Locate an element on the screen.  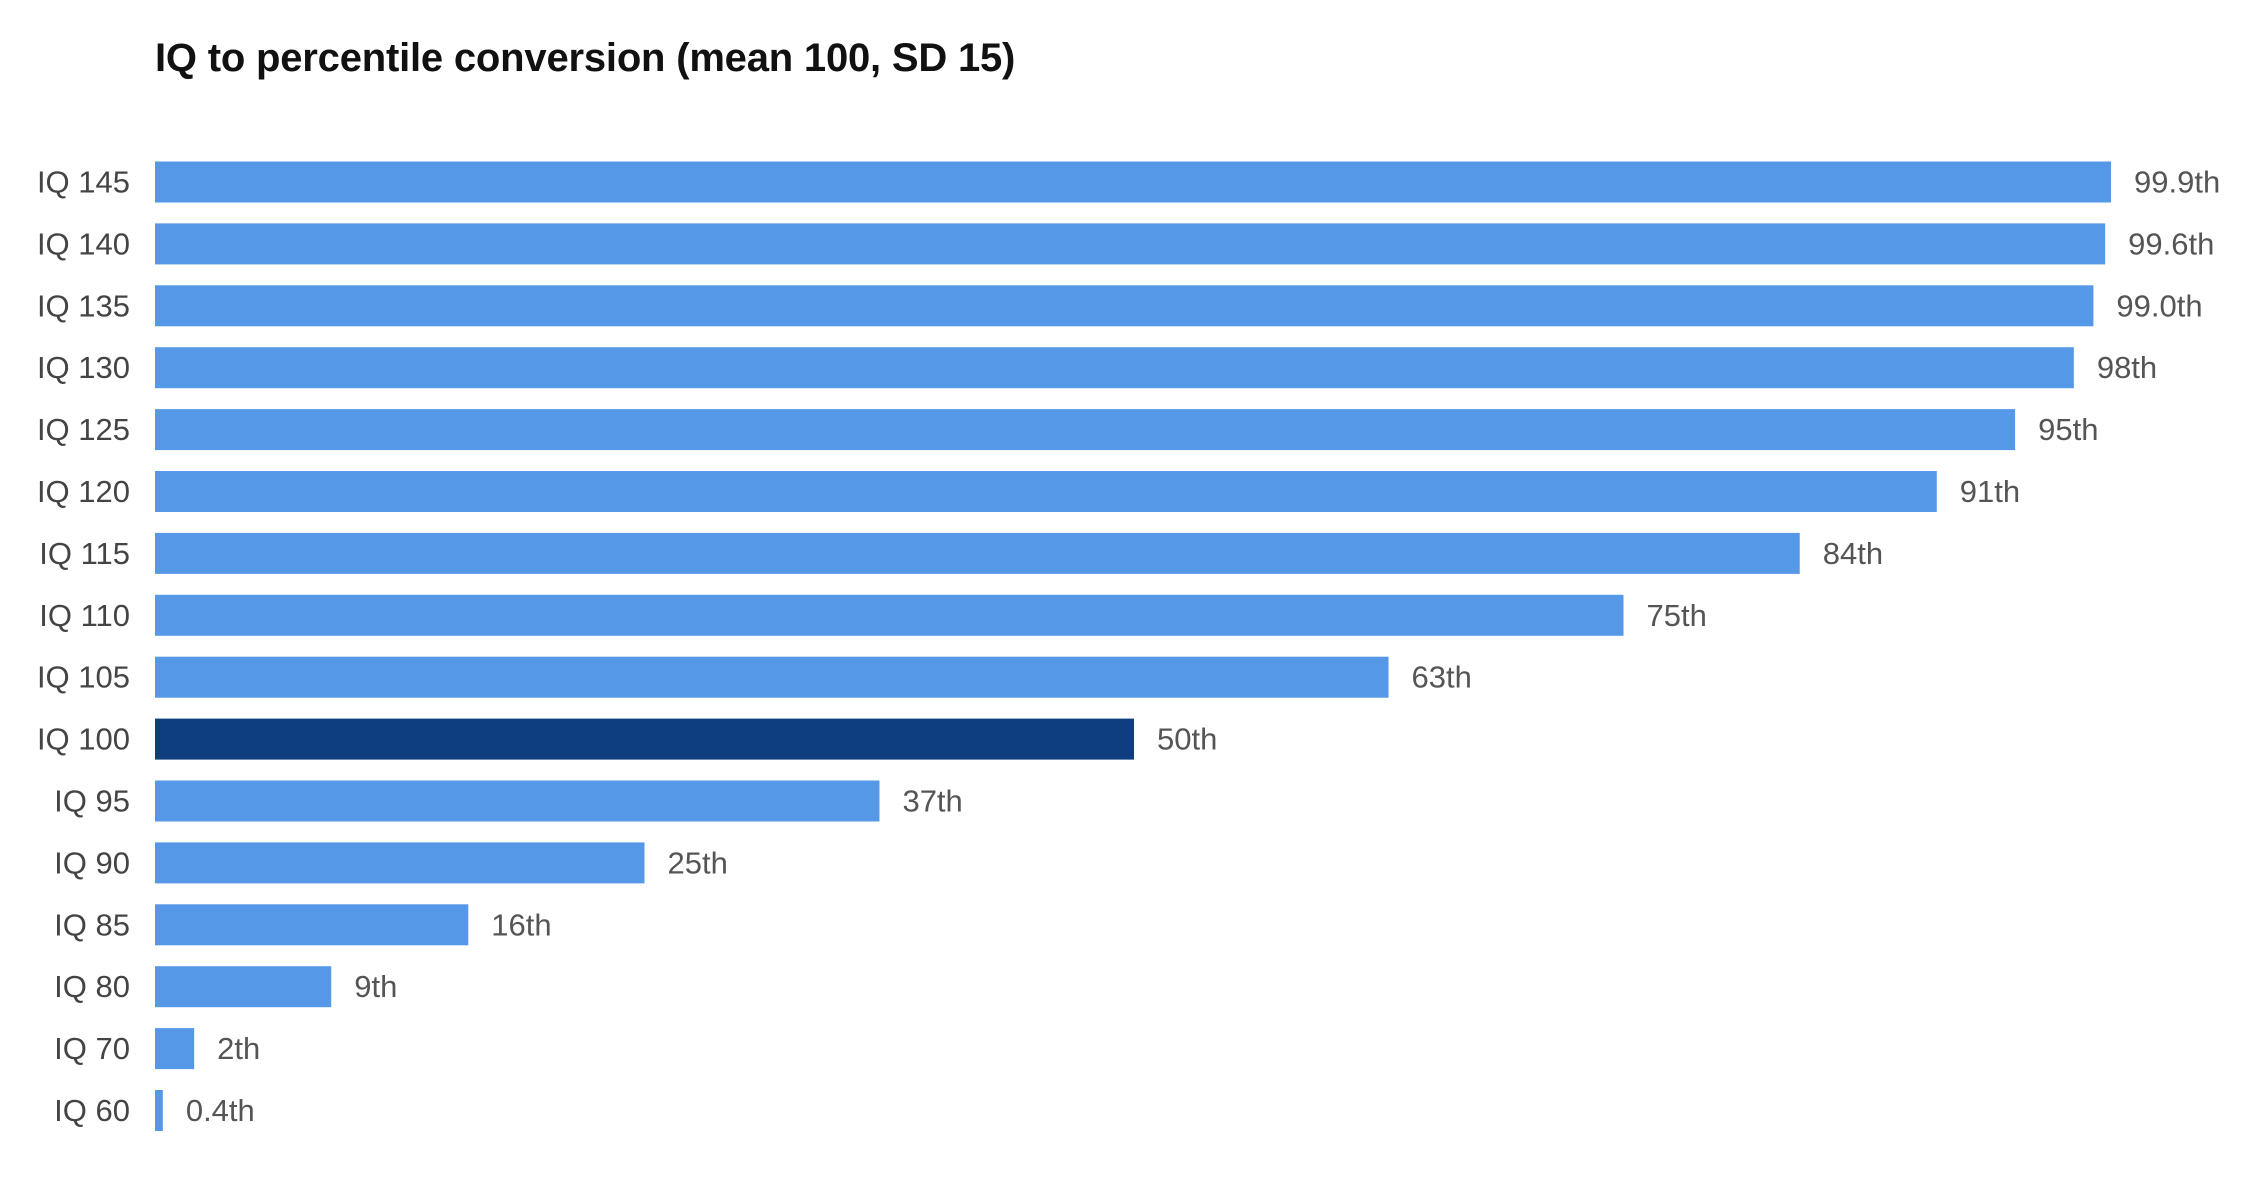
category-label-iq-125: IQ 125 is located at coordinates (83, 429).